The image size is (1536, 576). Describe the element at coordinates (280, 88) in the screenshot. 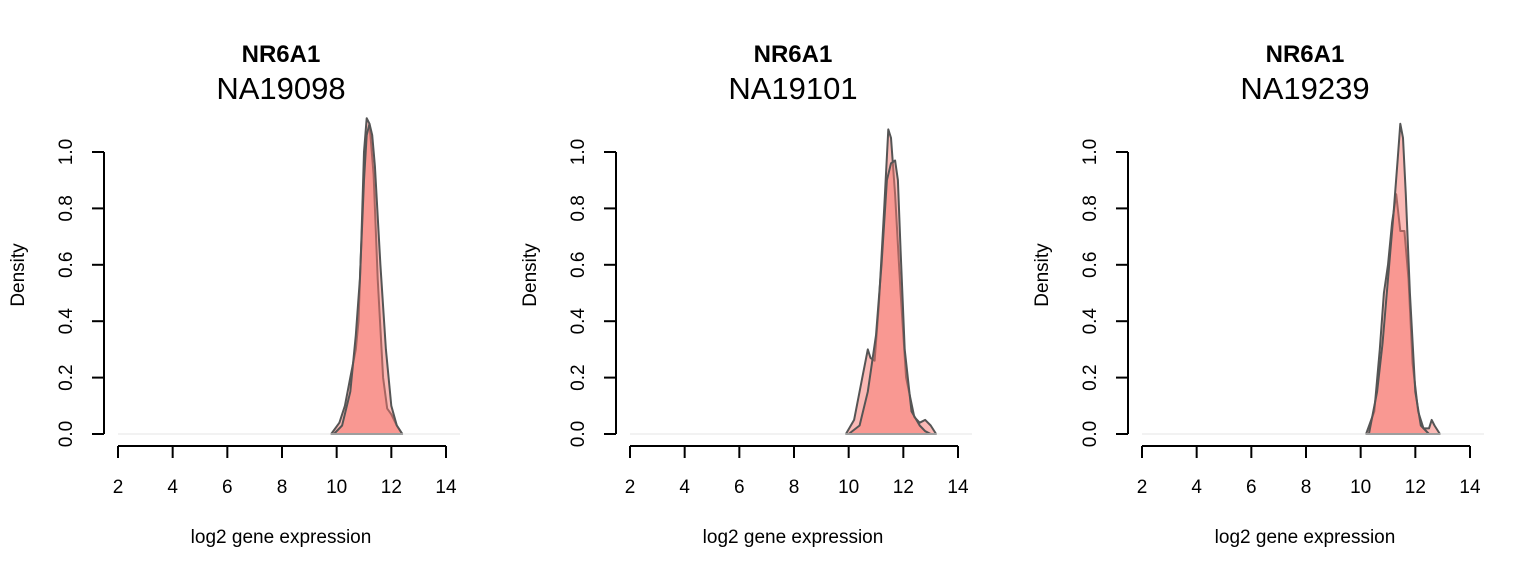

I see `chart-subtitle: NA19098` at that location.